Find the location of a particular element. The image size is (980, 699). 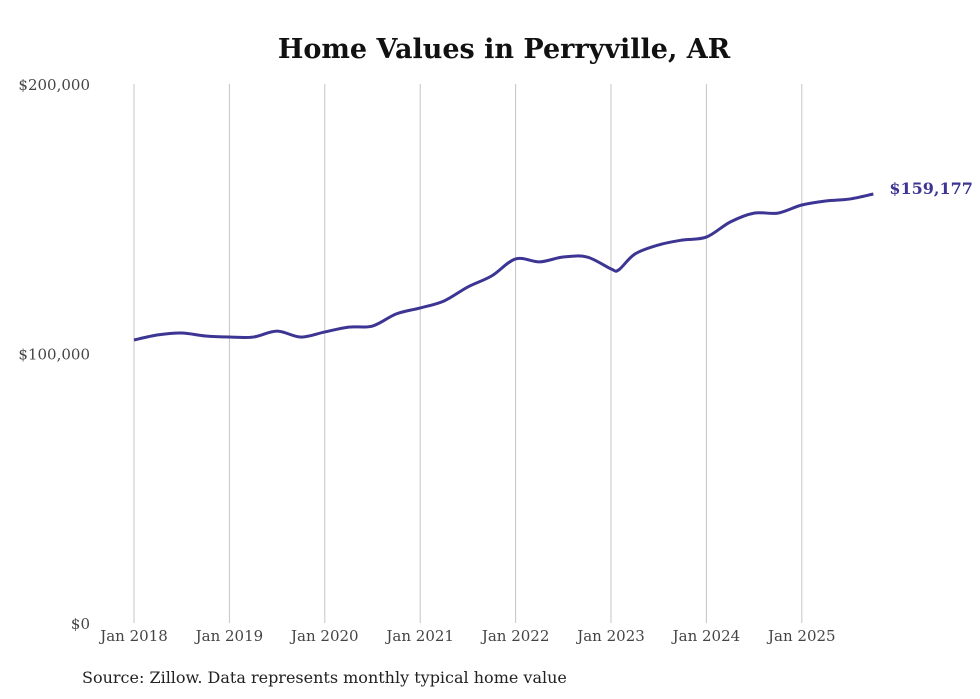

y-tick-label: $200,000 is located at coordinates (54, 85).